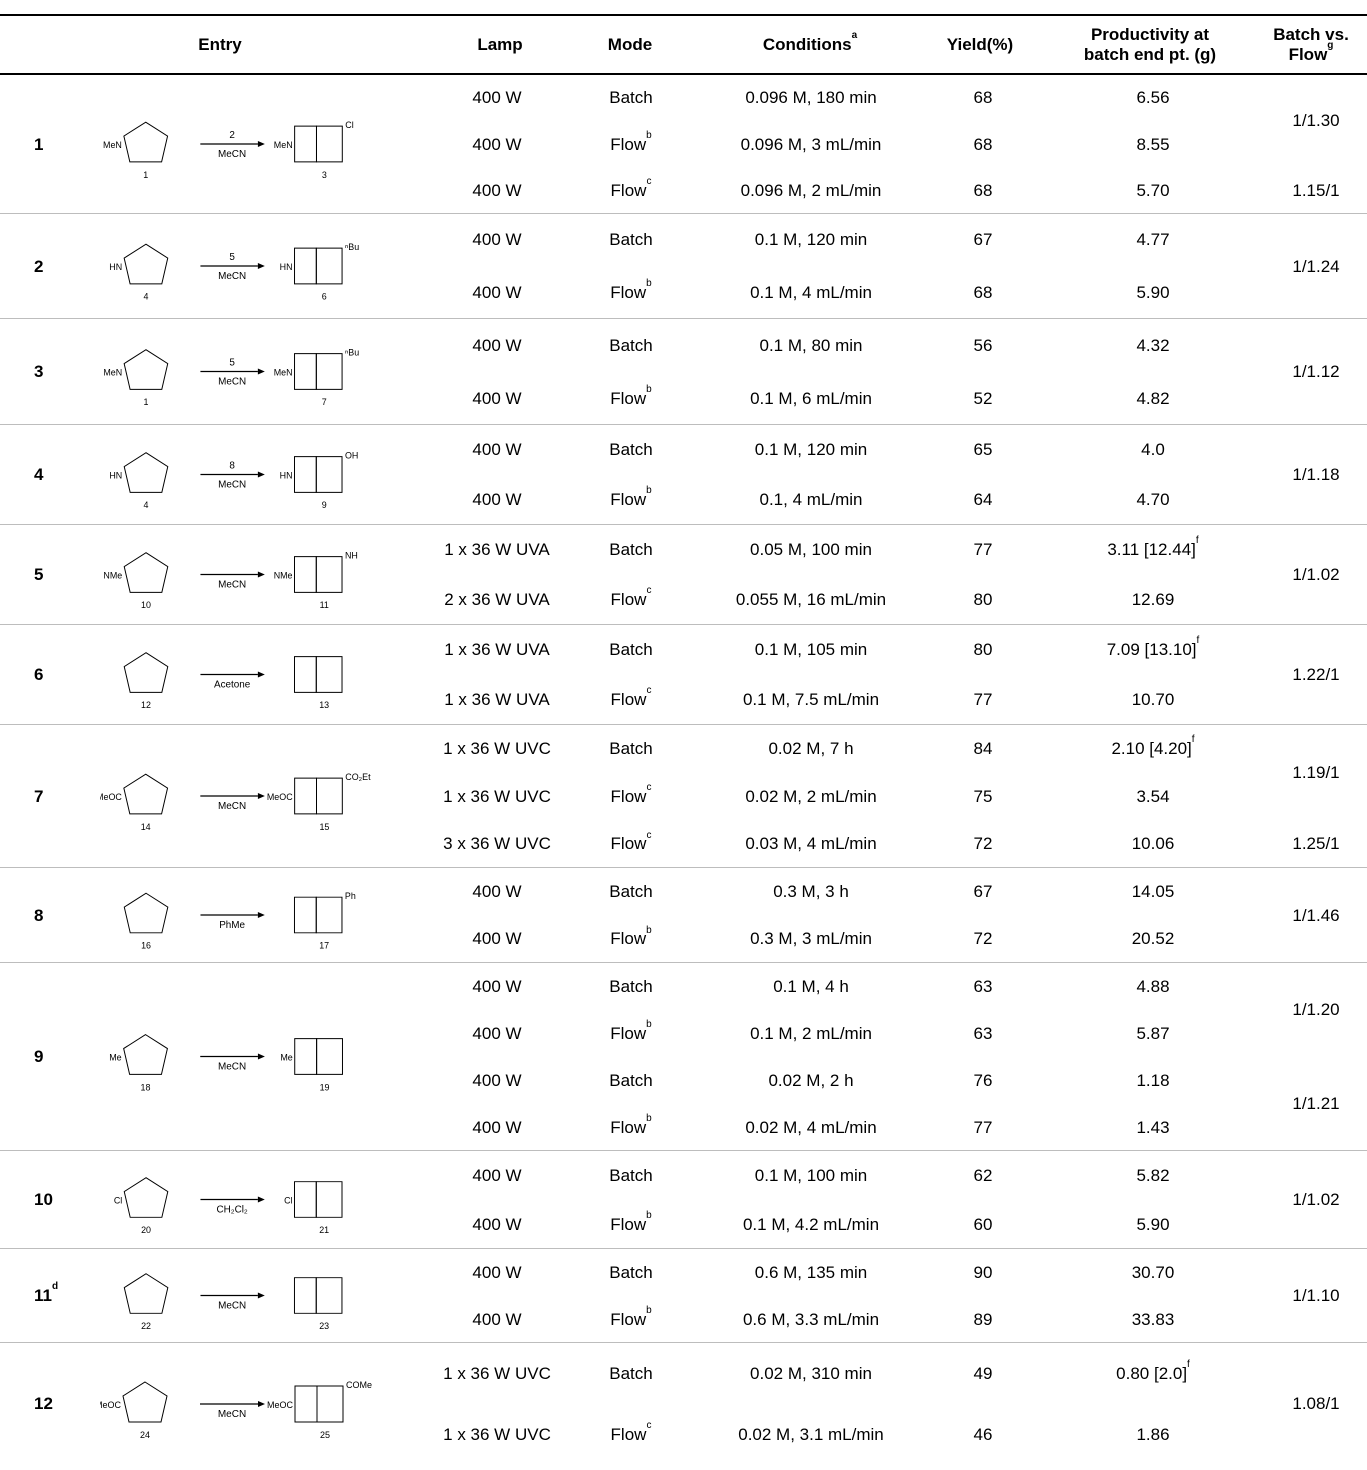 The width and height of the screenshot is (1367, 1470). What do you see at coordinates (283, 575) in the screenshot?
I see `product-substituent: NMe` at bounding box center [283, 575].